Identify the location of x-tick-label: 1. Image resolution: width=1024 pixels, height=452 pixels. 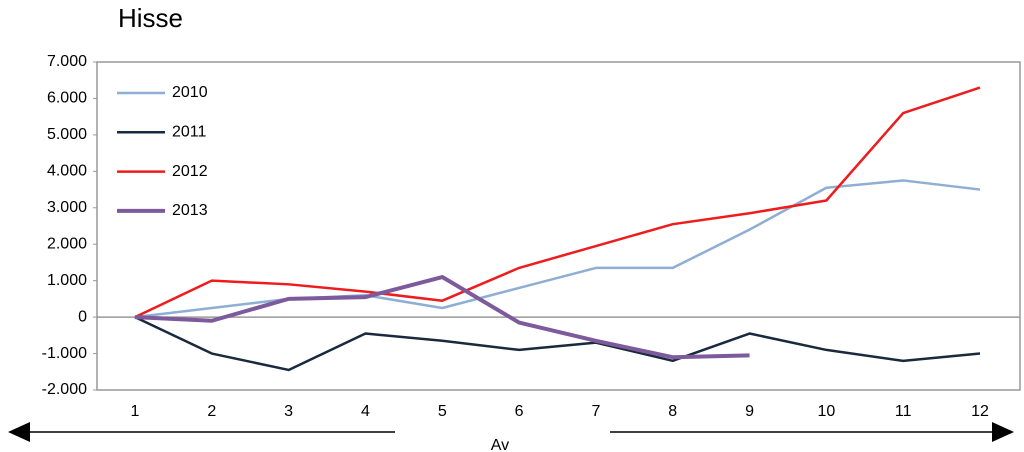
(135, 411).